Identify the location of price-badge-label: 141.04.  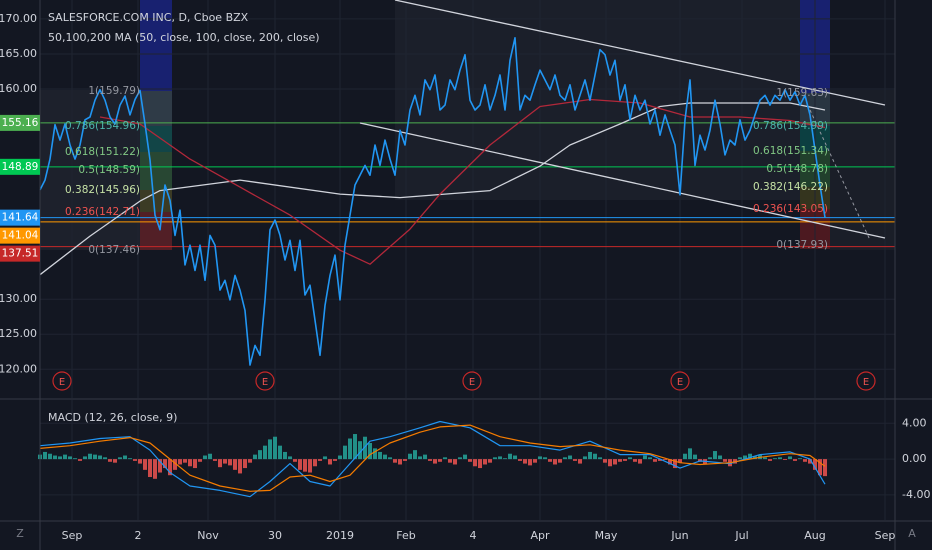
(20, 236).